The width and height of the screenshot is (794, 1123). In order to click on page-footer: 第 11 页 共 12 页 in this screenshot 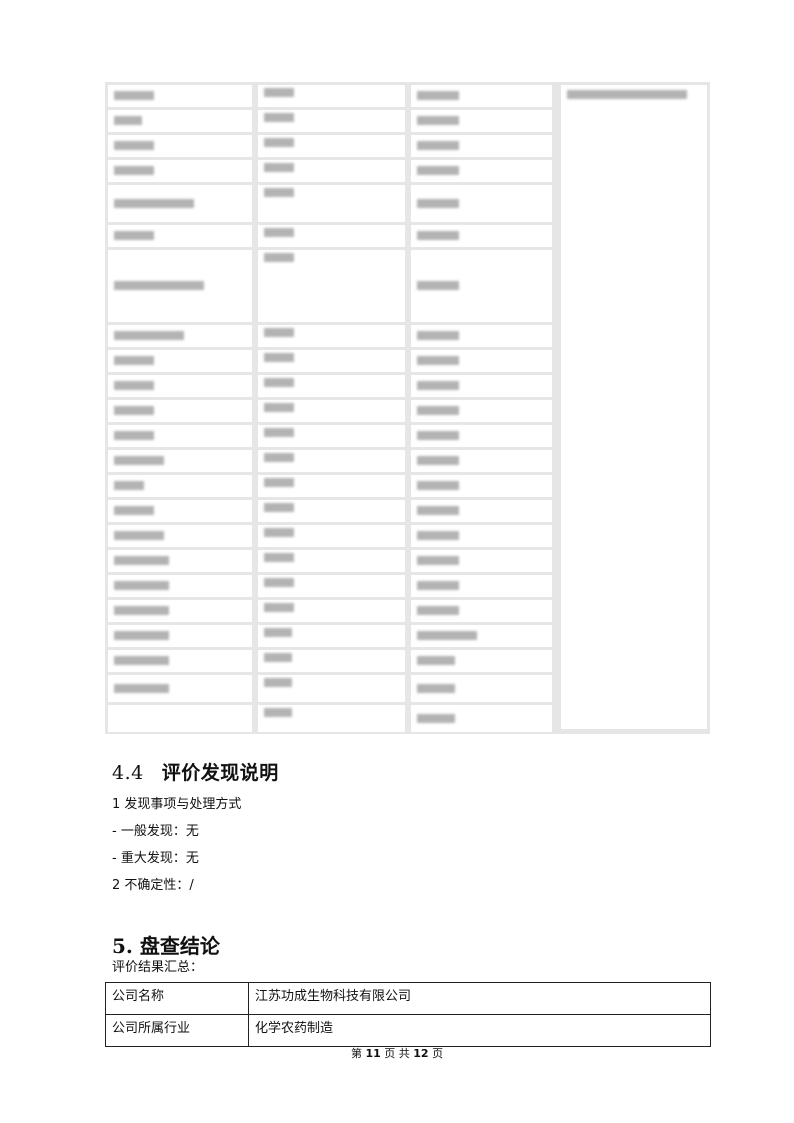, I will do `click(397, 1053)`.